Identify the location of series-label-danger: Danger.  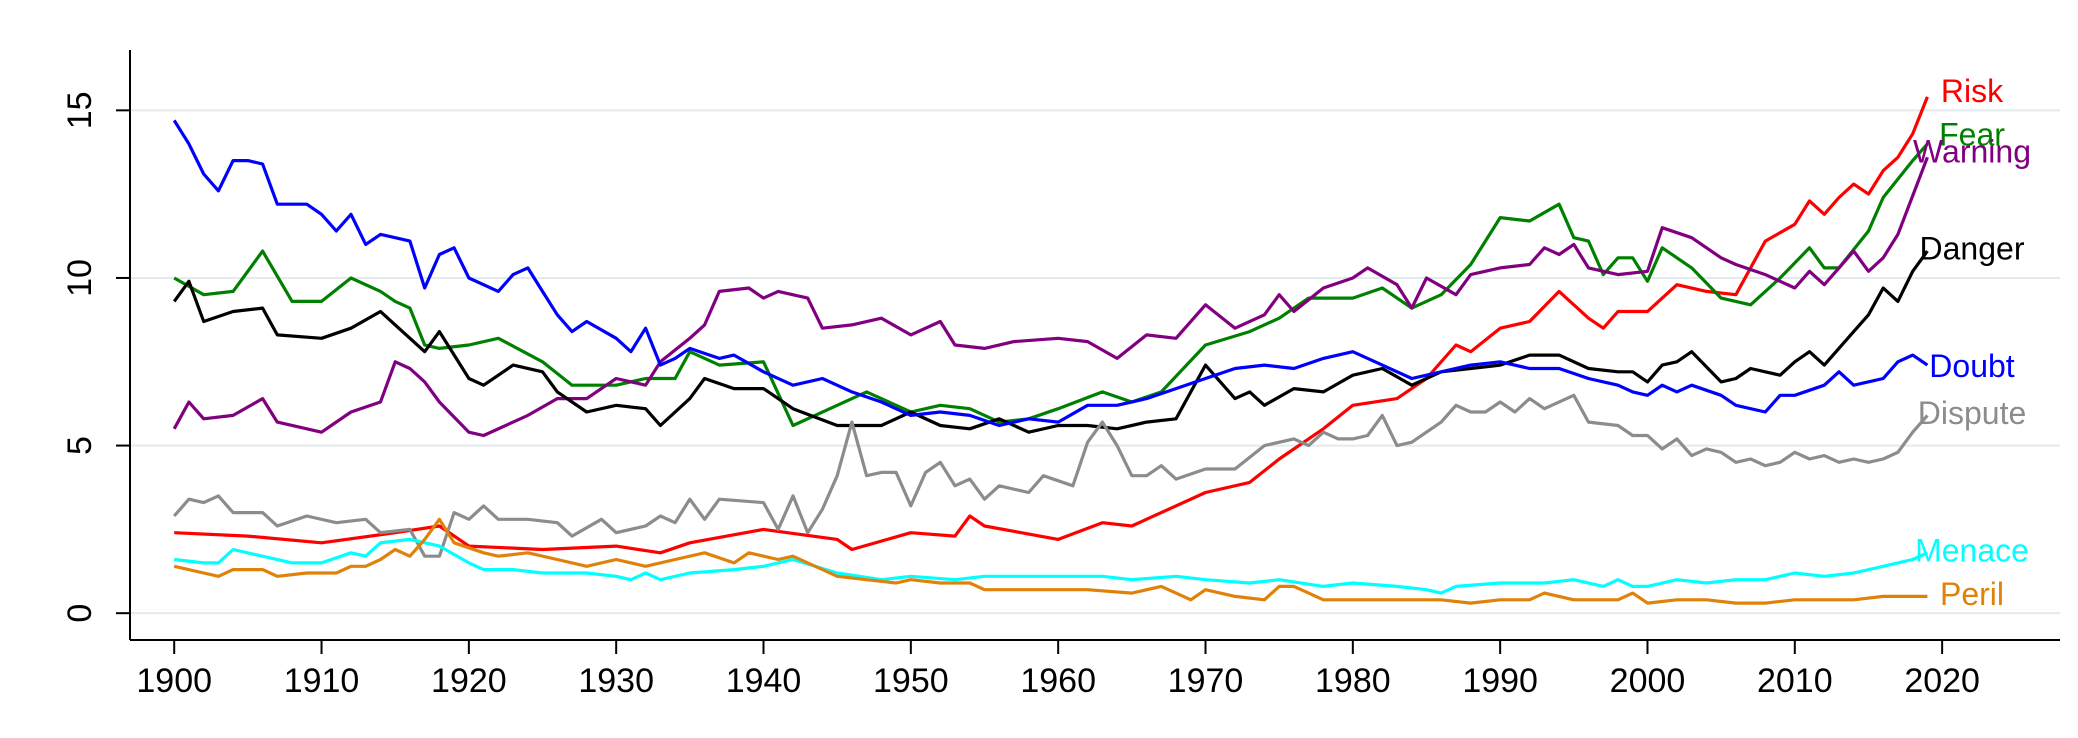
(1972, 249).